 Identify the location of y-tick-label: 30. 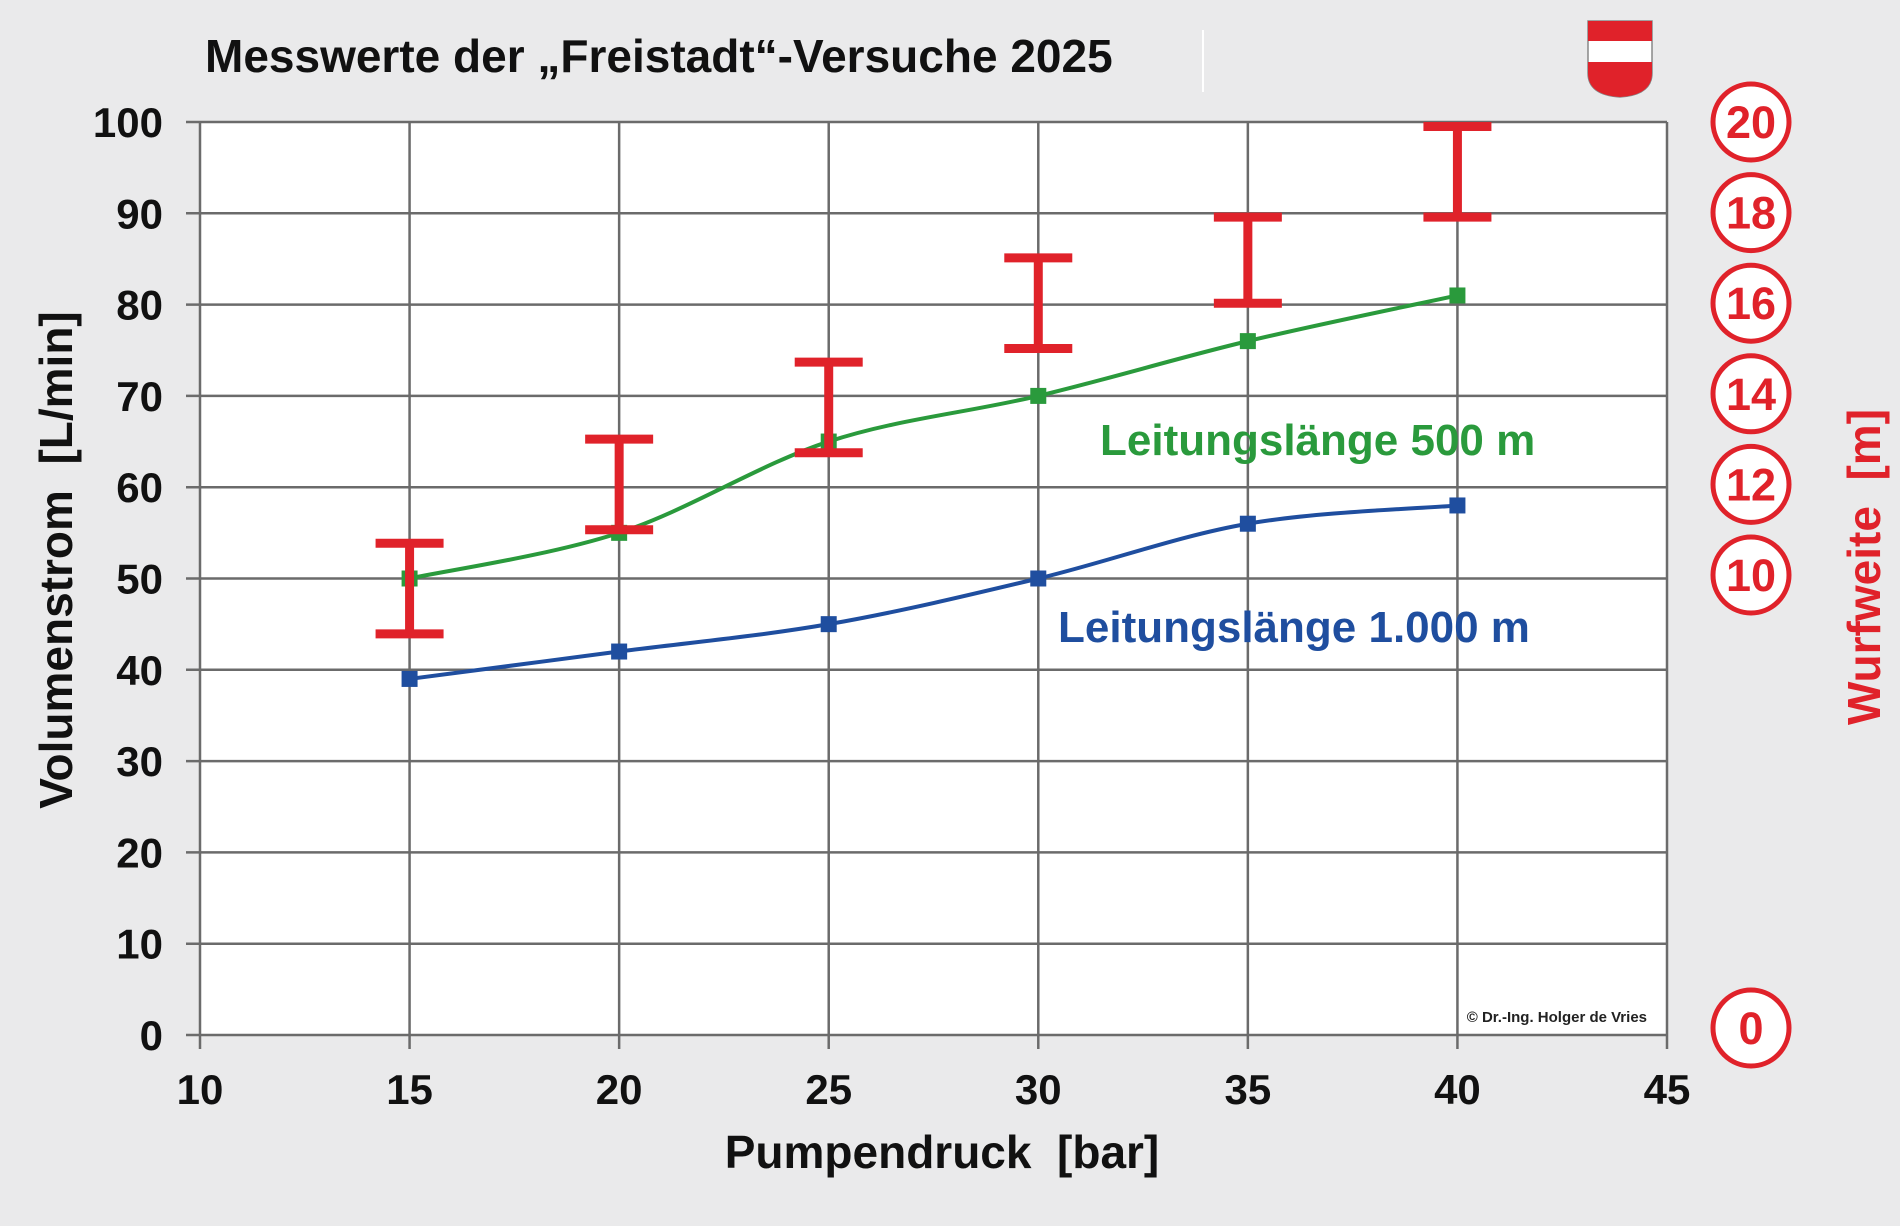
(139, 761).